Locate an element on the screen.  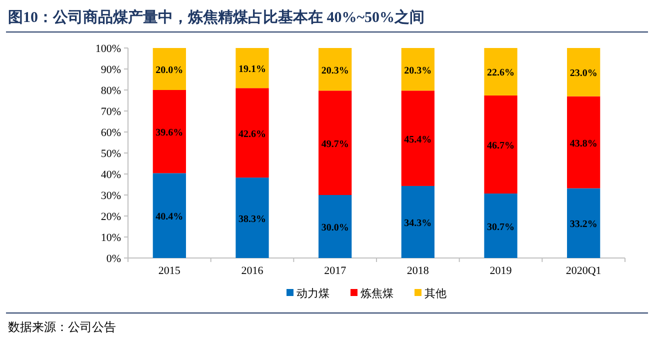
data-label: 38.3% is located at coordinates (252, 219).